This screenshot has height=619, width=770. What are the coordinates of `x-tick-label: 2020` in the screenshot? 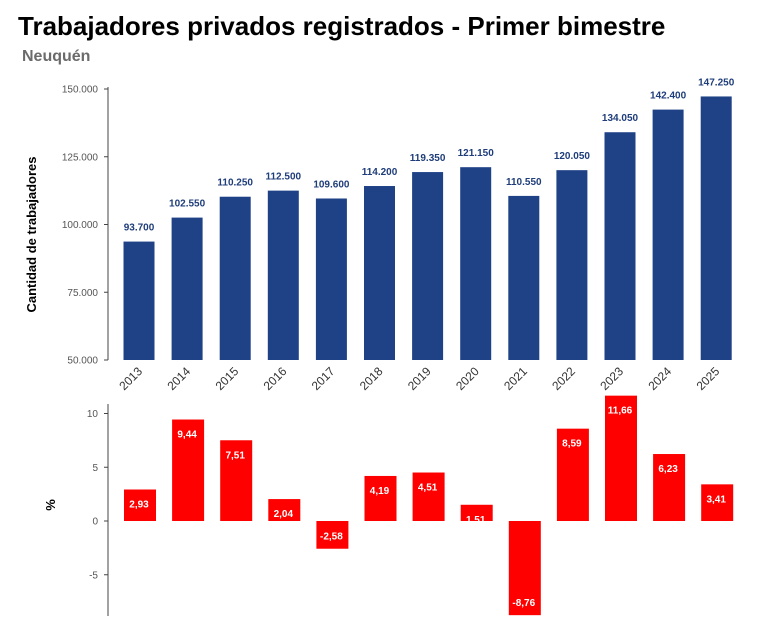 It's located at (467, 378).